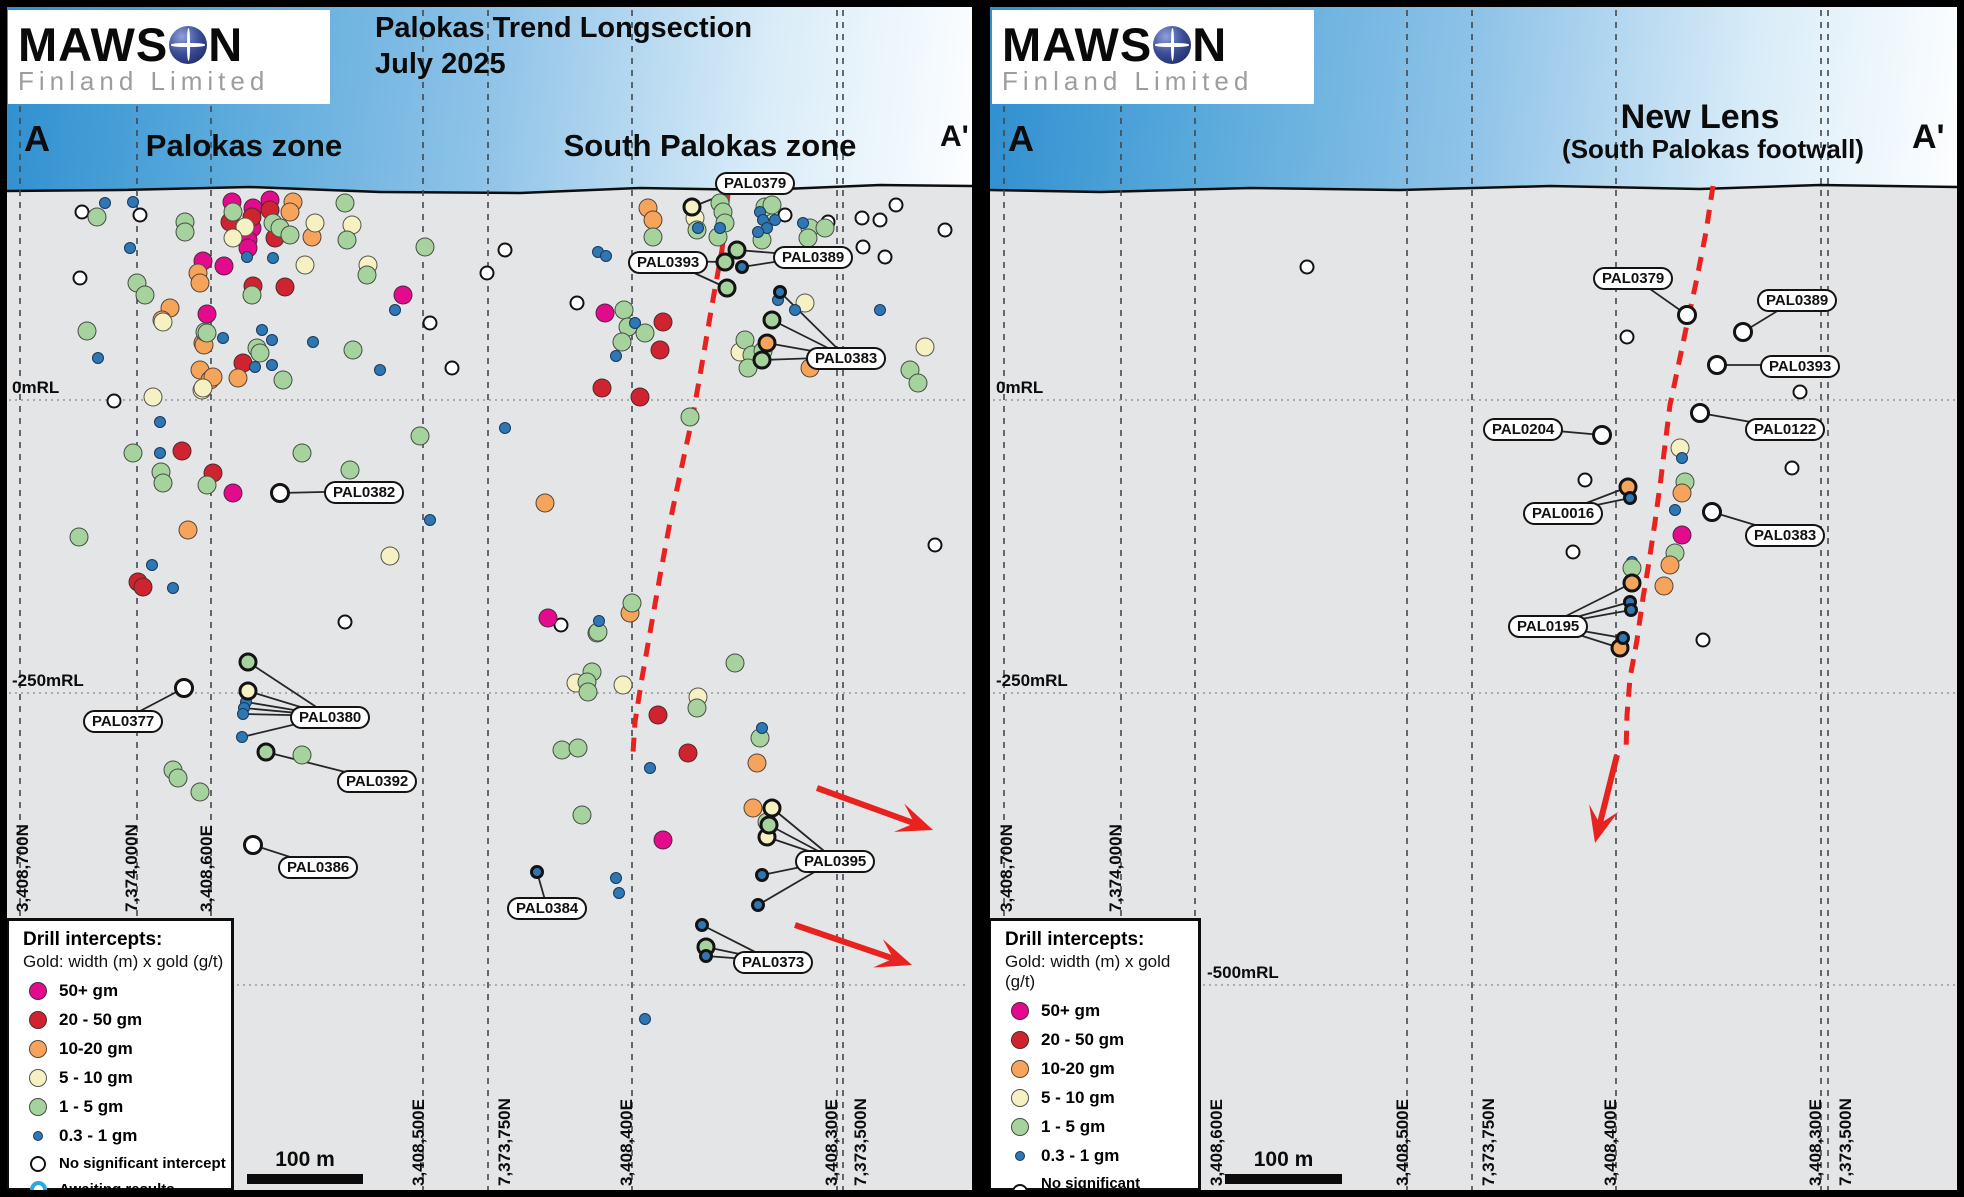 Image resolution: width=1964 pixels, height=1197 pixels. What do you see at coordinates (1128, 80) in the screenshot?
I see `logo-subtitle: Finland Limited` at bounding box center [1128, 80].